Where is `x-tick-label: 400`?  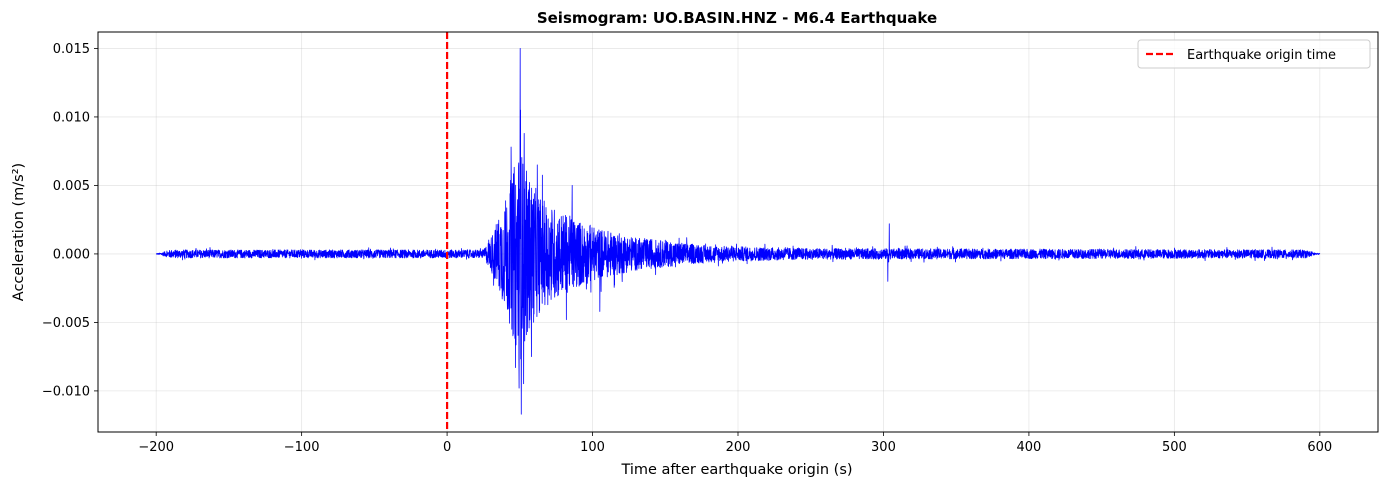
x-tick-label: 400 is located at coordinates (1028, 447).